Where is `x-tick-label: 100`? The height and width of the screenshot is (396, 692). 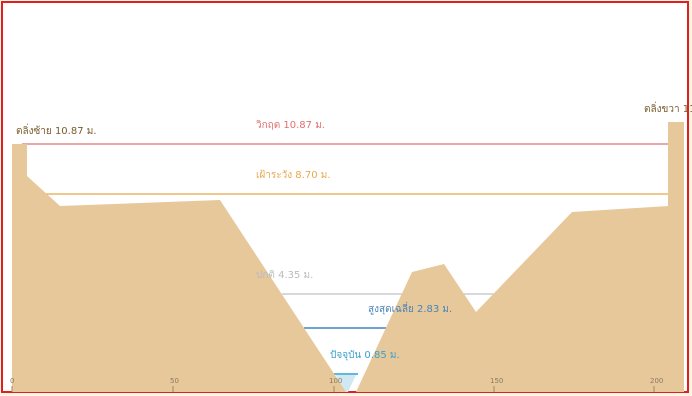
x-tick-label: 100 is located at coordinates (335, 381).